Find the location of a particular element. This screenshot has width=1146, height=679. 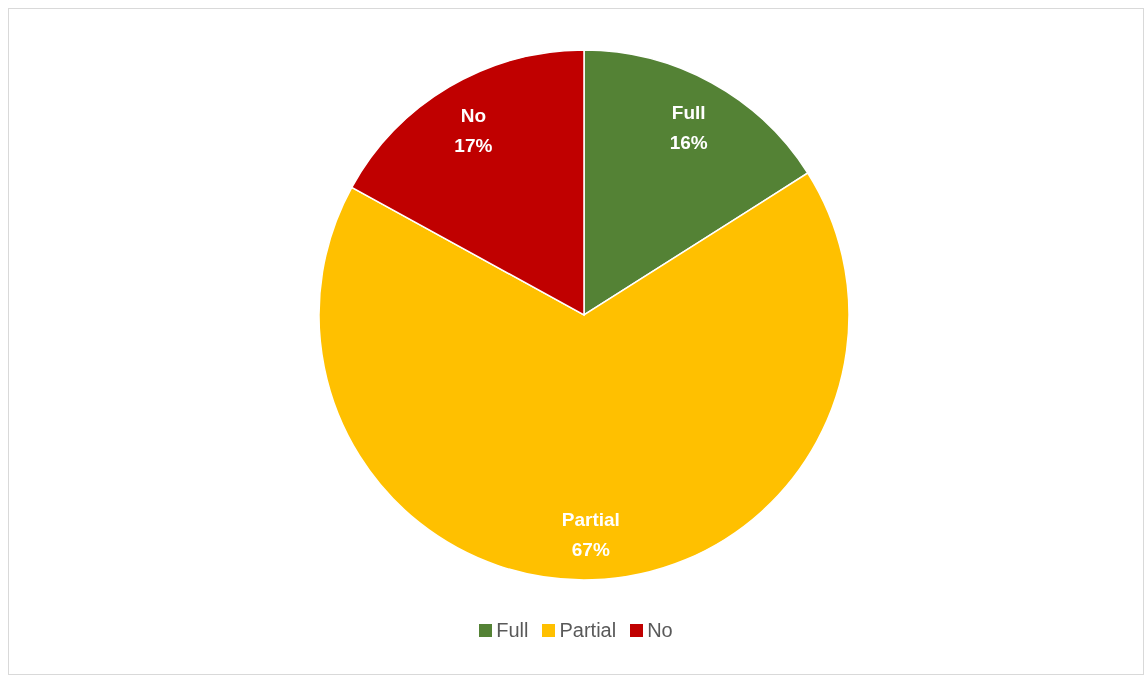

slice-label: No is located at coordinates (473, 115).